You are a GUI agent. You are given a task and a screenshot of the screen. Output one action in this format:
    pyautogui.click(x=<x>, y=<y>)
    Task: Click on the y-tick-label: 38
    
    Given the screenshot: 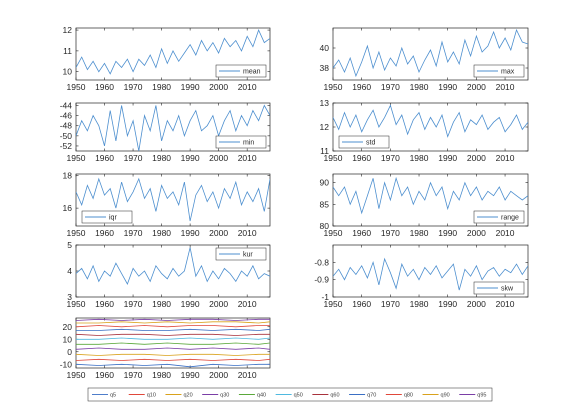 What is the action you would take?
    pyautogui.click(x=325, y=68)
    